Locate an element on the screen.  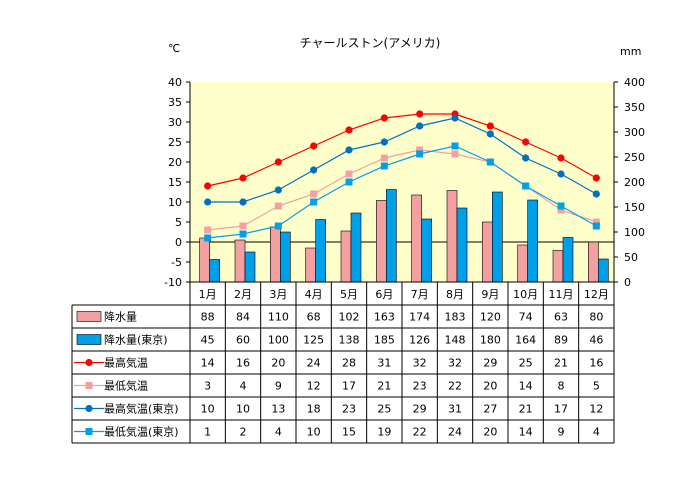
right-axis-tick-label: 350 is located at coordinates (634, 107).